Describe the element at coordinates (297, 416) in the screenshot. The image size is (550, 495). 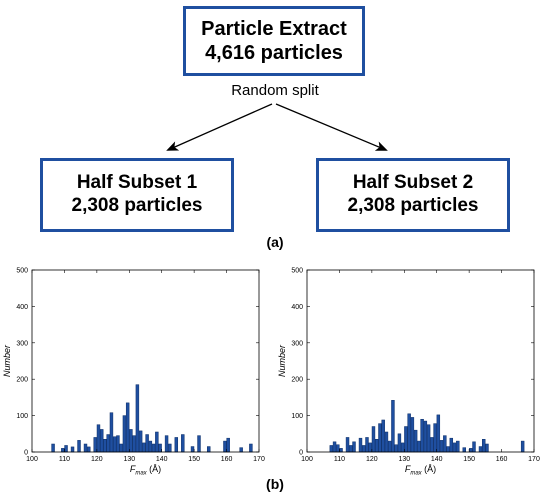
I see `y-tick-label: 100` at that location.